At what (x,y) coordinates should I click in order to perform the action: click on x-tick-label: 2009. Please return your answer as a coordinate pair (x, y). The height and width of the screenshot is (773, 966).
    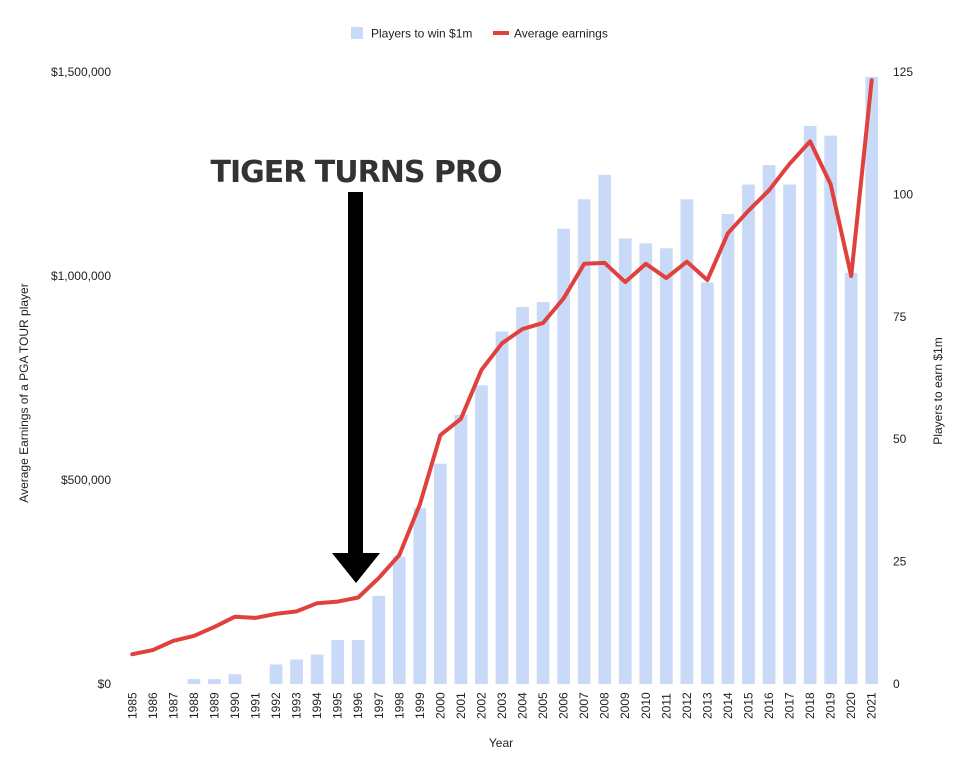
    Looking at the image, I should click on (625, 705).